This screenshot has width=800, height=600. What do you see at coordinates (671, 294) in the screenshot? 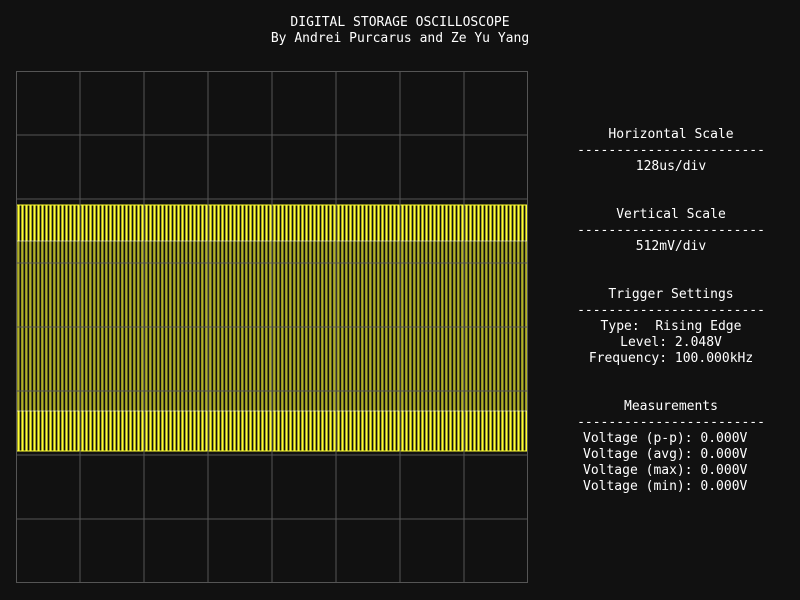
I see `trigger-settings-heading: Trigger Settings` at bounding box center [671, 294].